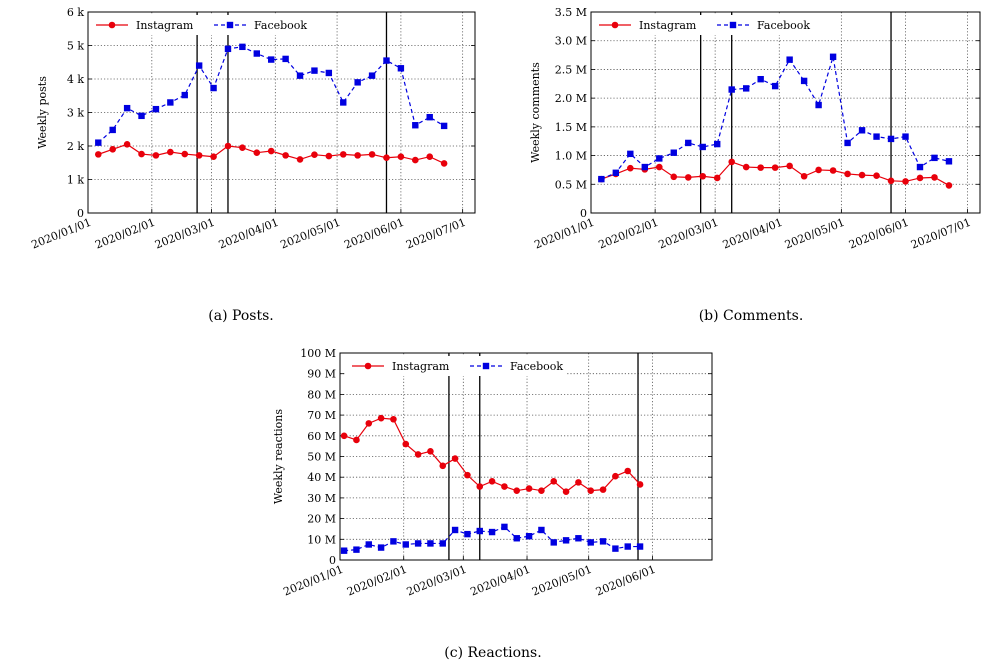 The image size is (981, 671). I want to click on y-axis-label: Weekly reactions, so click(278, 456).